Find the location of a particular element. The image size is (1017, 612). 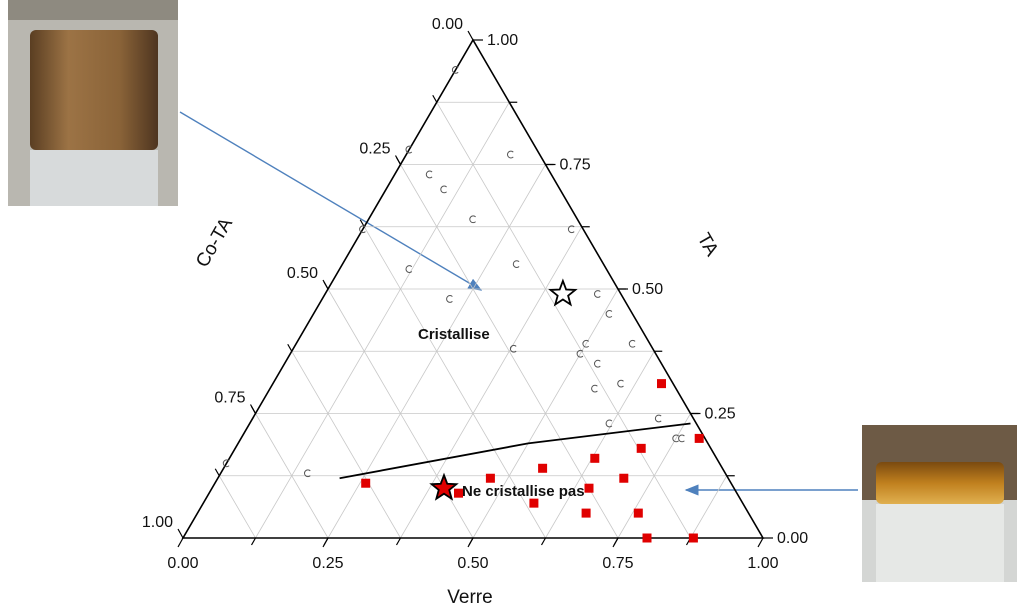

x-tick-label: 0.25 is located at coordinates (327, 563).